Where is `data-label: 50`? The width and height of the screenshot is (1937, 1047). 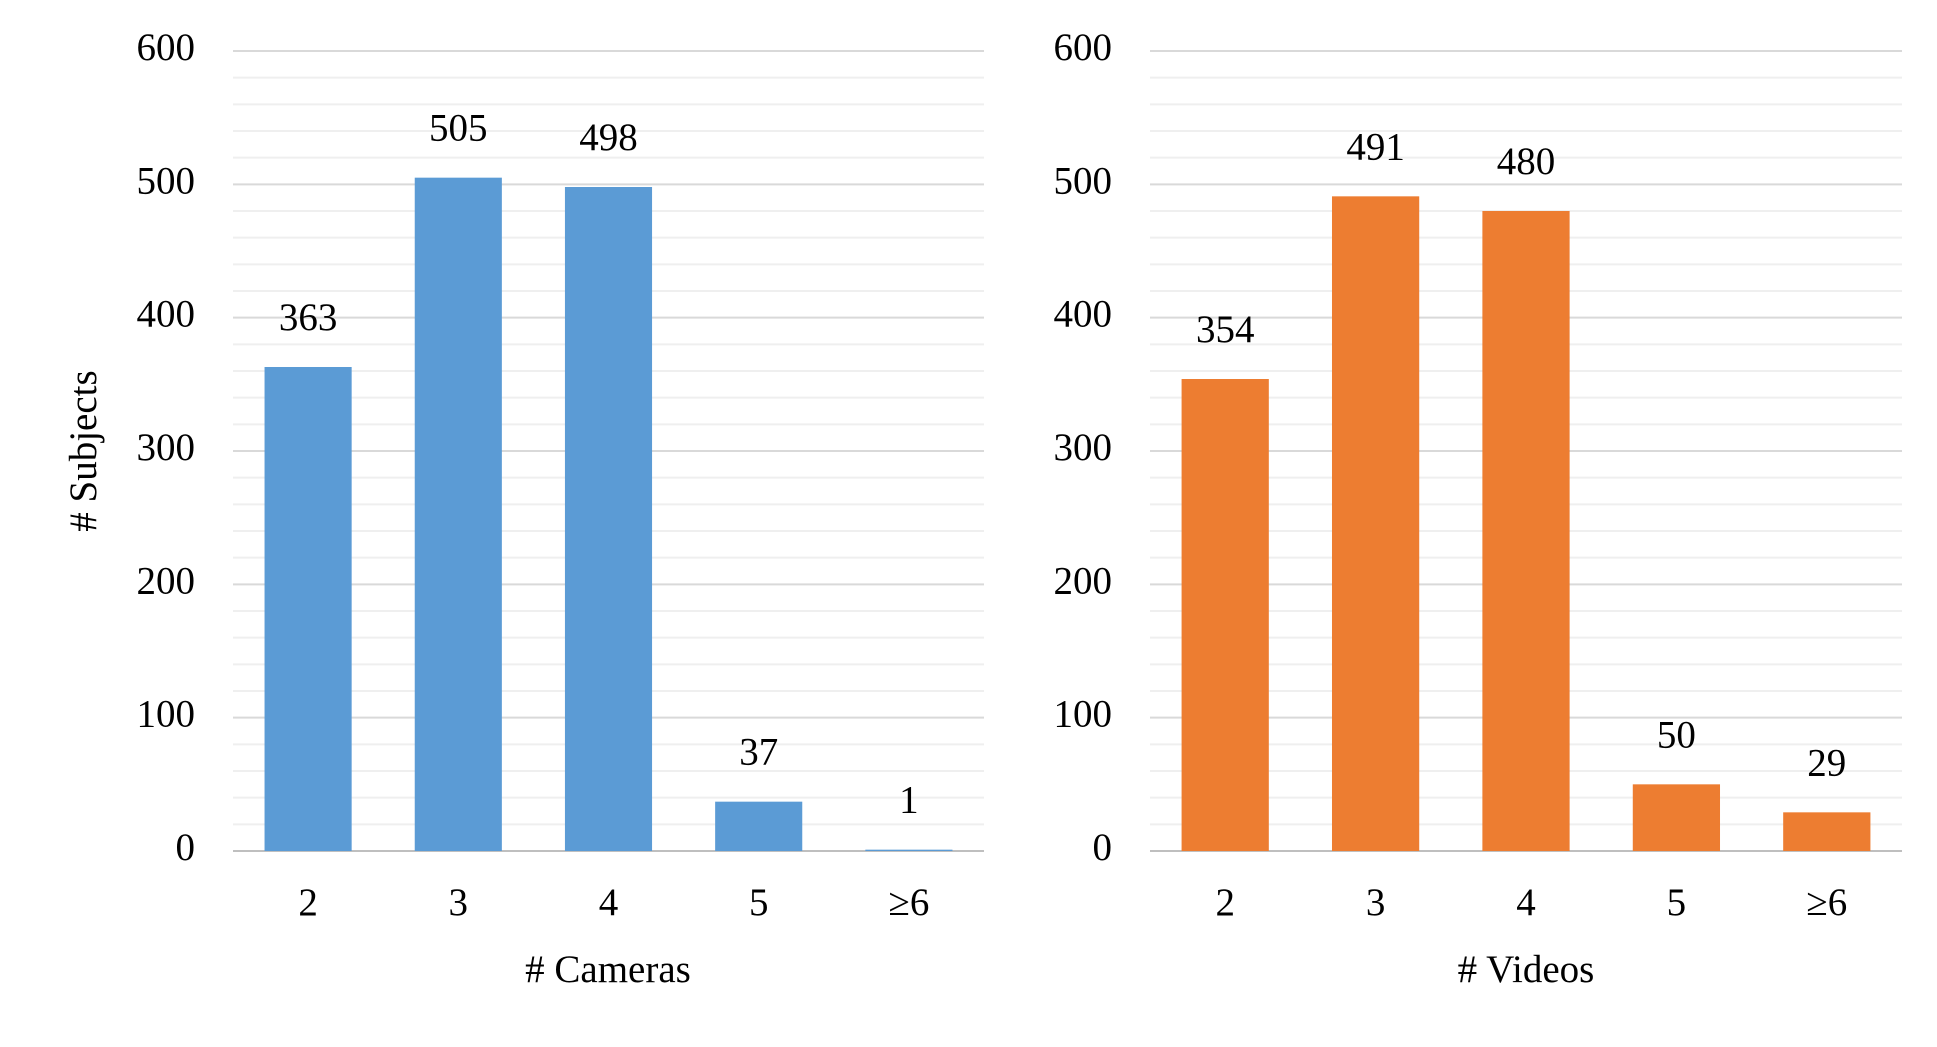
data-label: 50 is located at coordinates (1676, 734).